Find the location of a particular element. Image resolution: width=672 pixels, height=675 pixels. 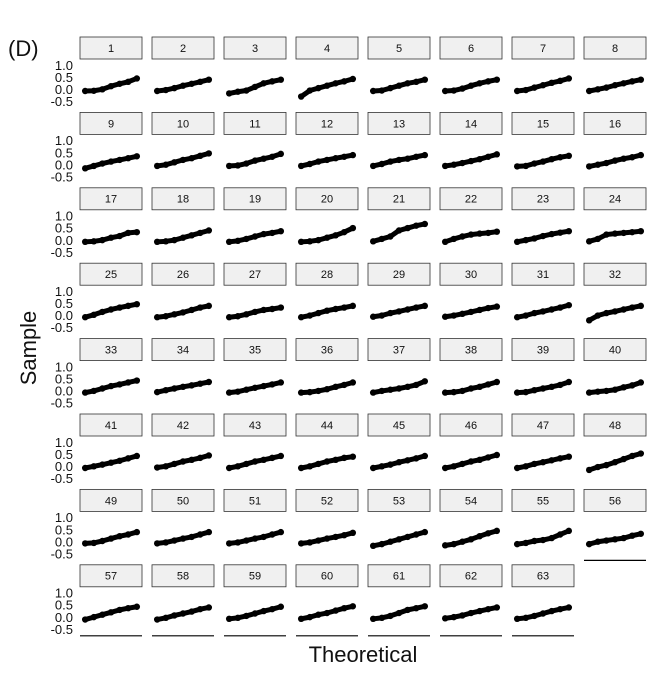

facet-label: 27 is located at coordinates (255, 275).